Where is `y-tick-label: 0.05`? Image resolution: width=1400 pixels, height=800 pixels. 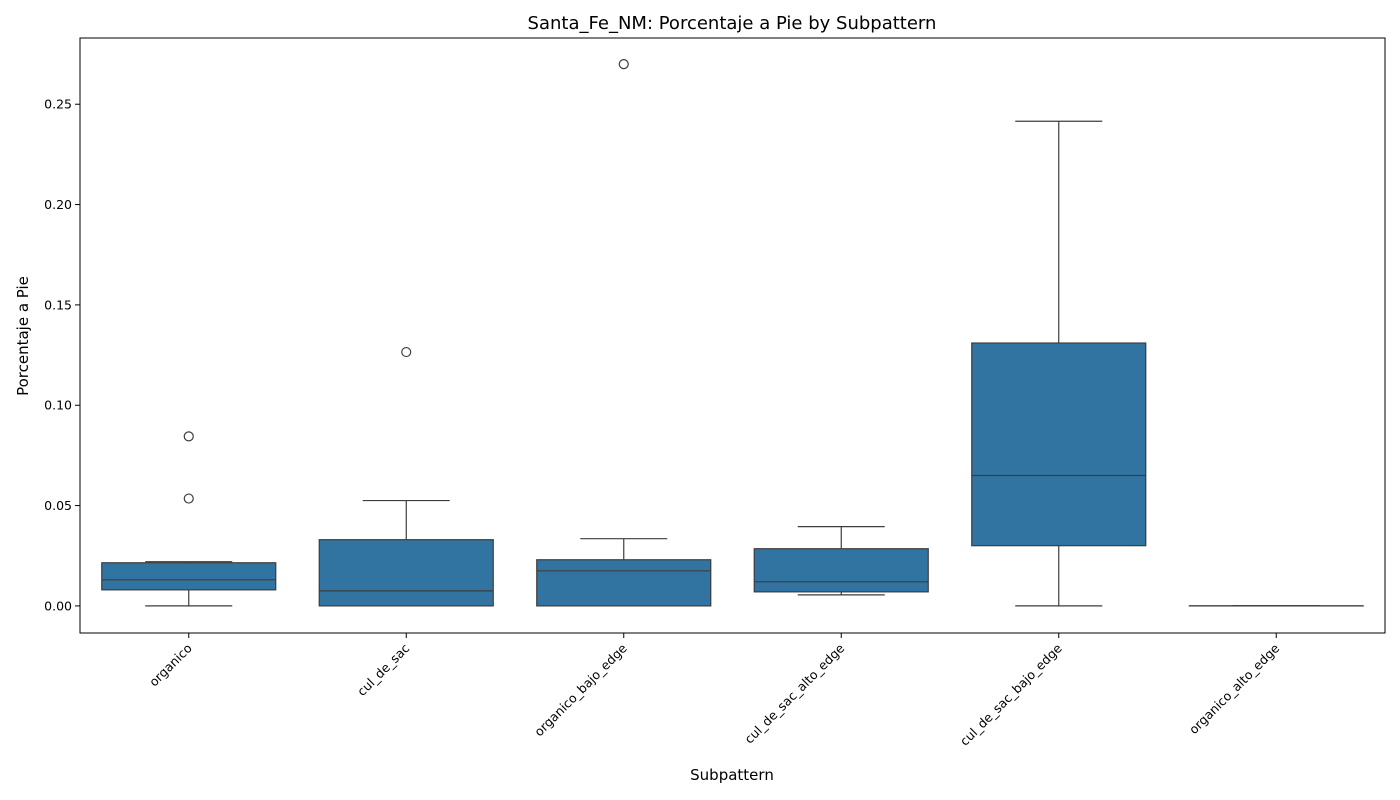 y-tick-label: 0.05 is located at coordinates (58, 505).